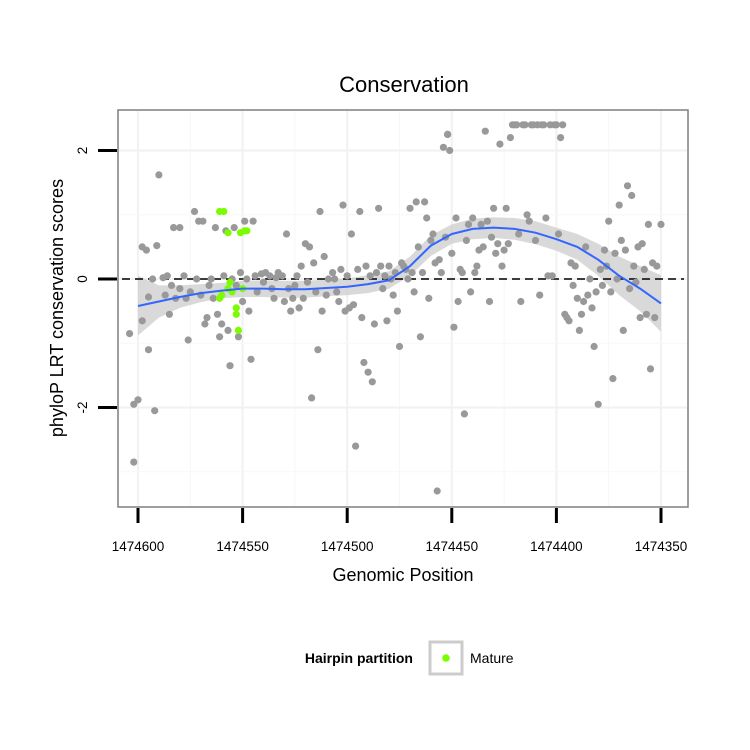 Image resolution: width=750 pixels, height=750 pixels. What do you see at coordinates (82, 151) in the screenshot?
I see `y-tick-label: 2` at bounding box center [82, 151].